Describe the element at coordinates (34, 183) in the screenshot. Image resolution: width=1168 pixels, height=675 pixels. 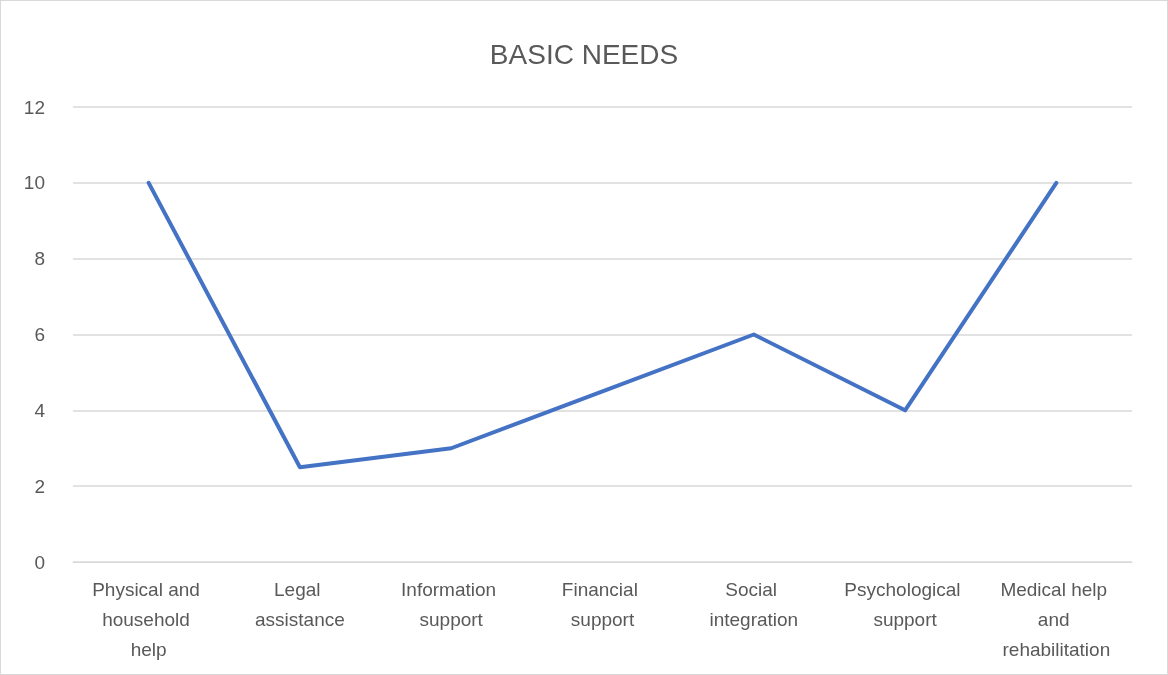
I see `y-tick-label: 10` at that location.